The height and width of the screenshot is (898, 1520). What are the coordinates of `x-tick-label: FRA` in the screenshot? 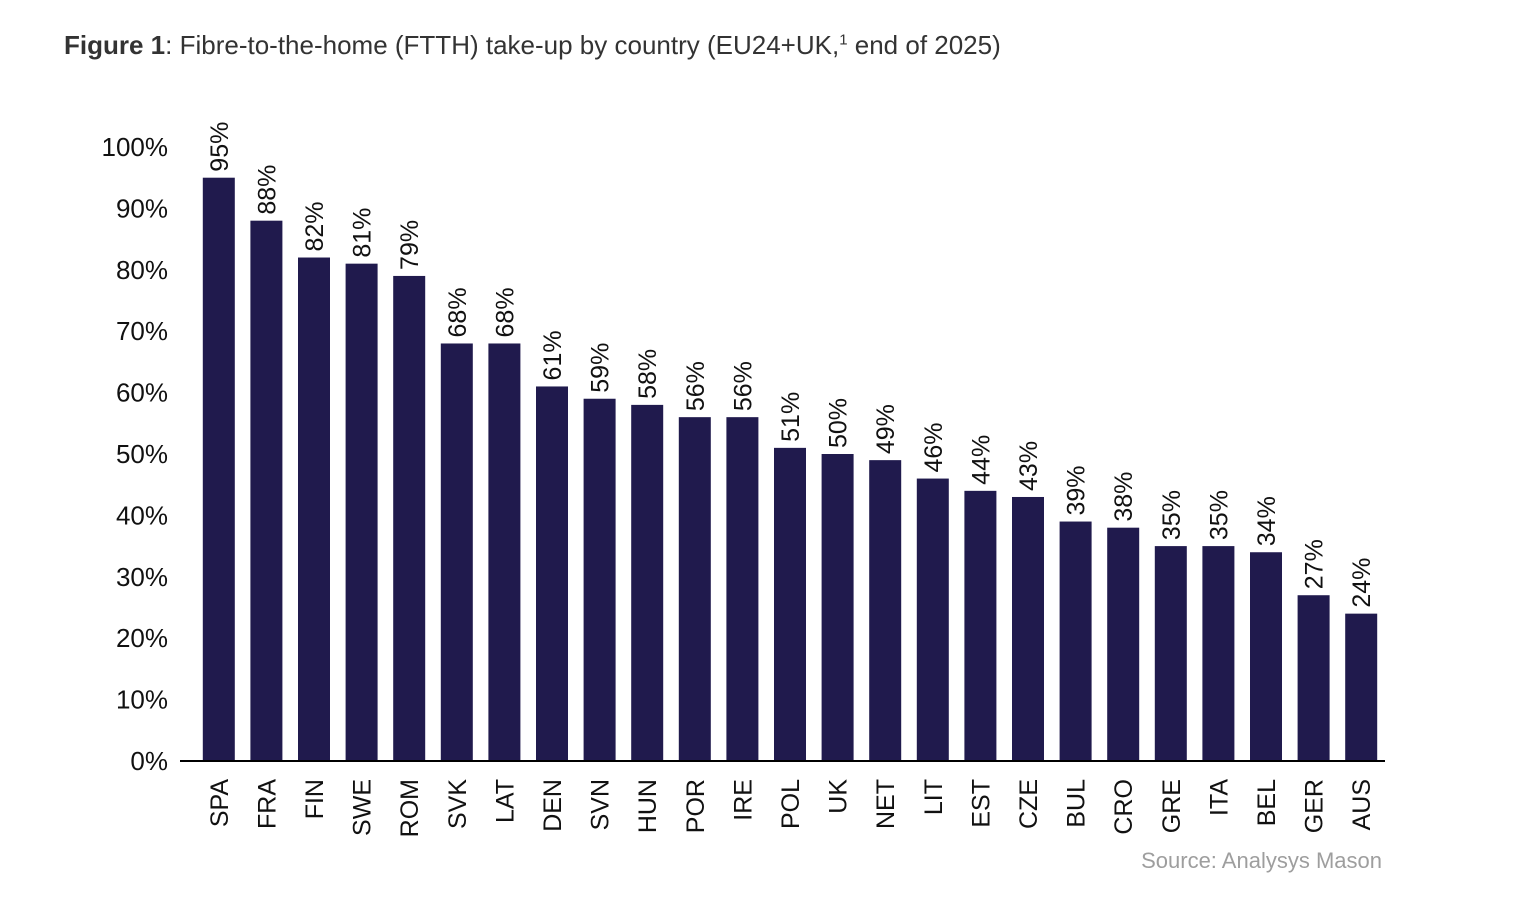 It's located at (267, 804).